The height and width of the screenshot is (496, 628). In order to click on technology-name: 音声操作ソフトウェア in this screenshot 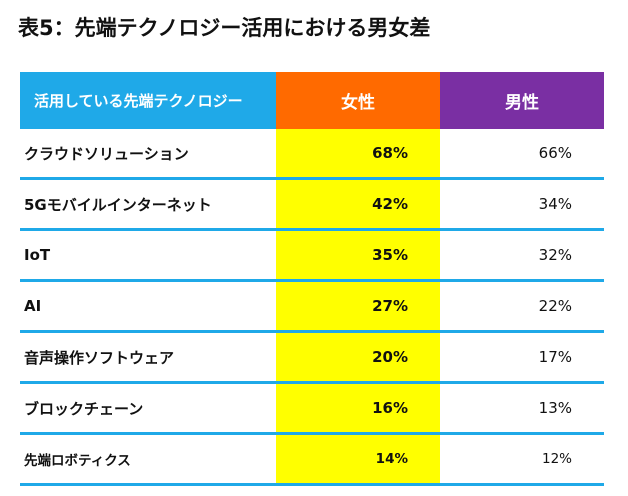, I will do `click(148, 357)`.